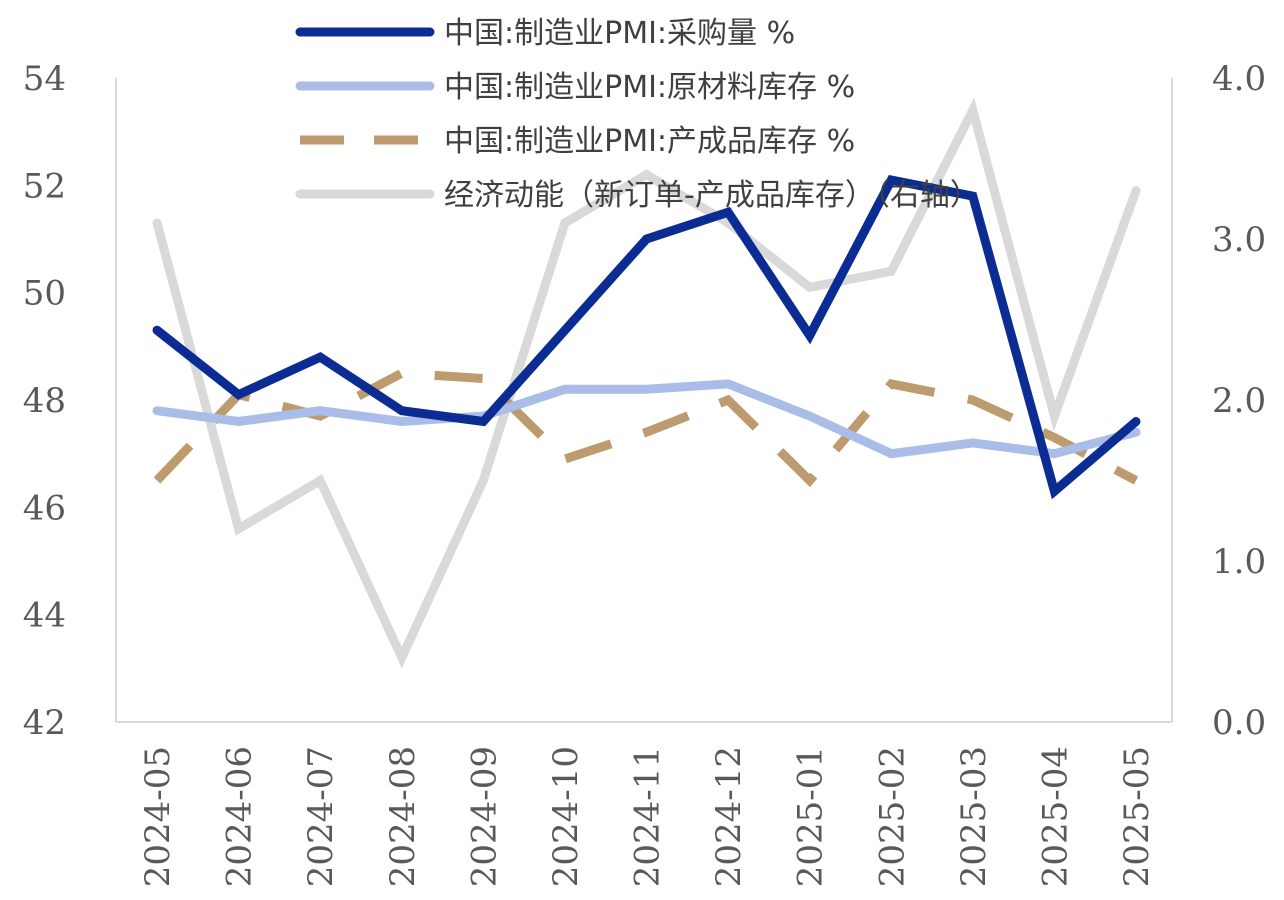 The image size is (1284, 900). I want to click on x-tick-label: 2024-08, so click(403, 816).